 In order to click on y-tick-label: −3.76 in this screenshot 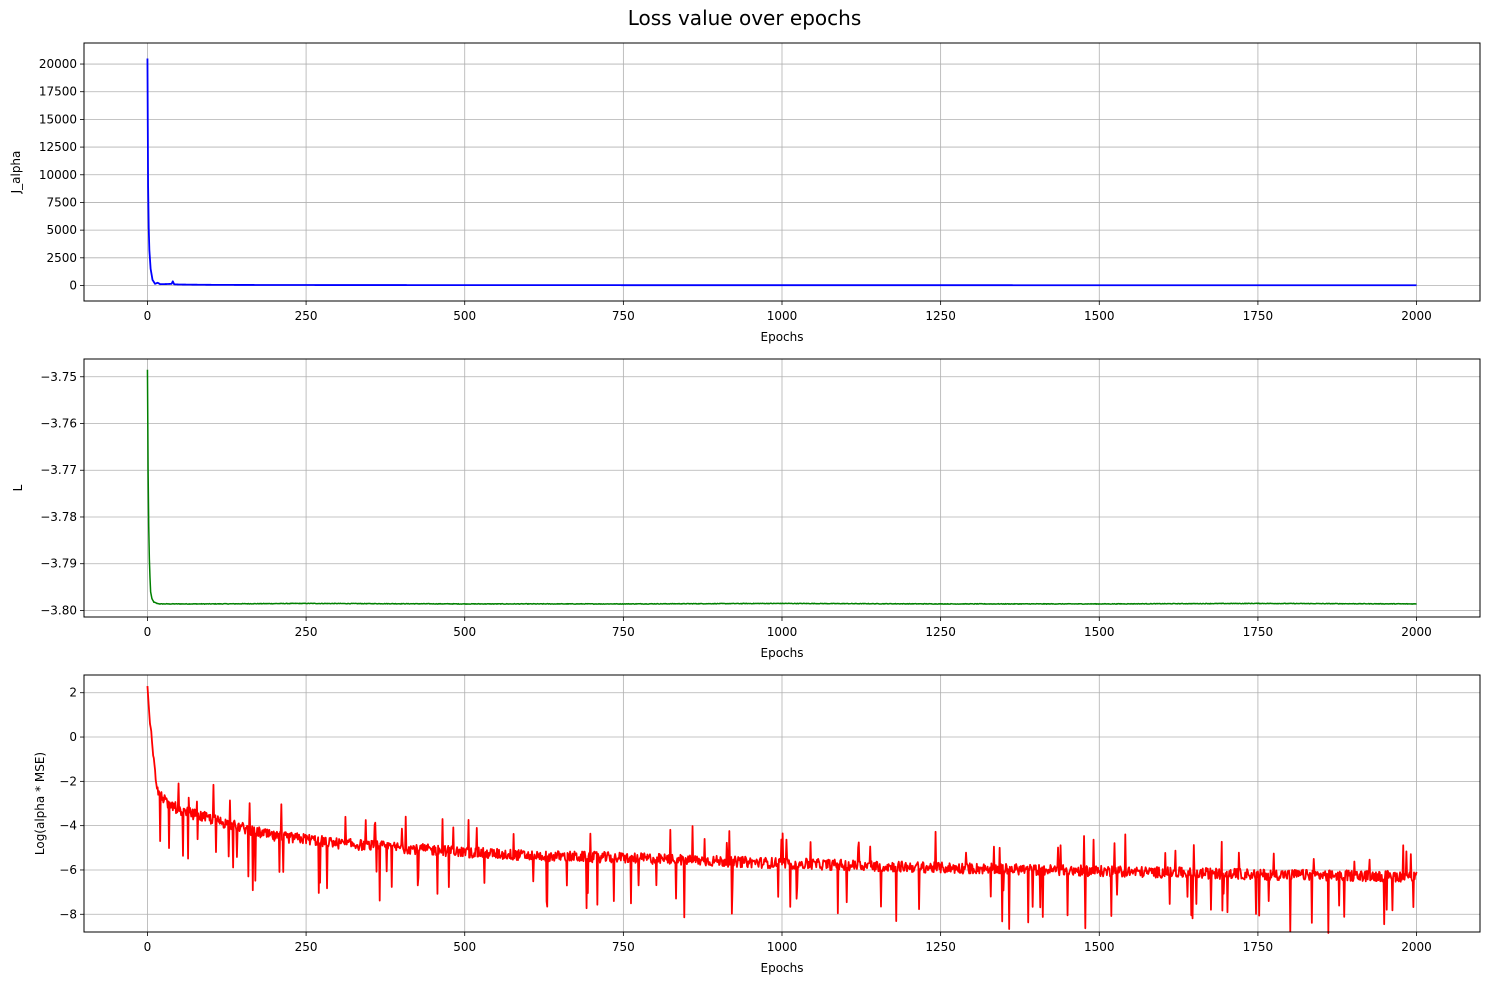, I will do `click(58, 424)`.